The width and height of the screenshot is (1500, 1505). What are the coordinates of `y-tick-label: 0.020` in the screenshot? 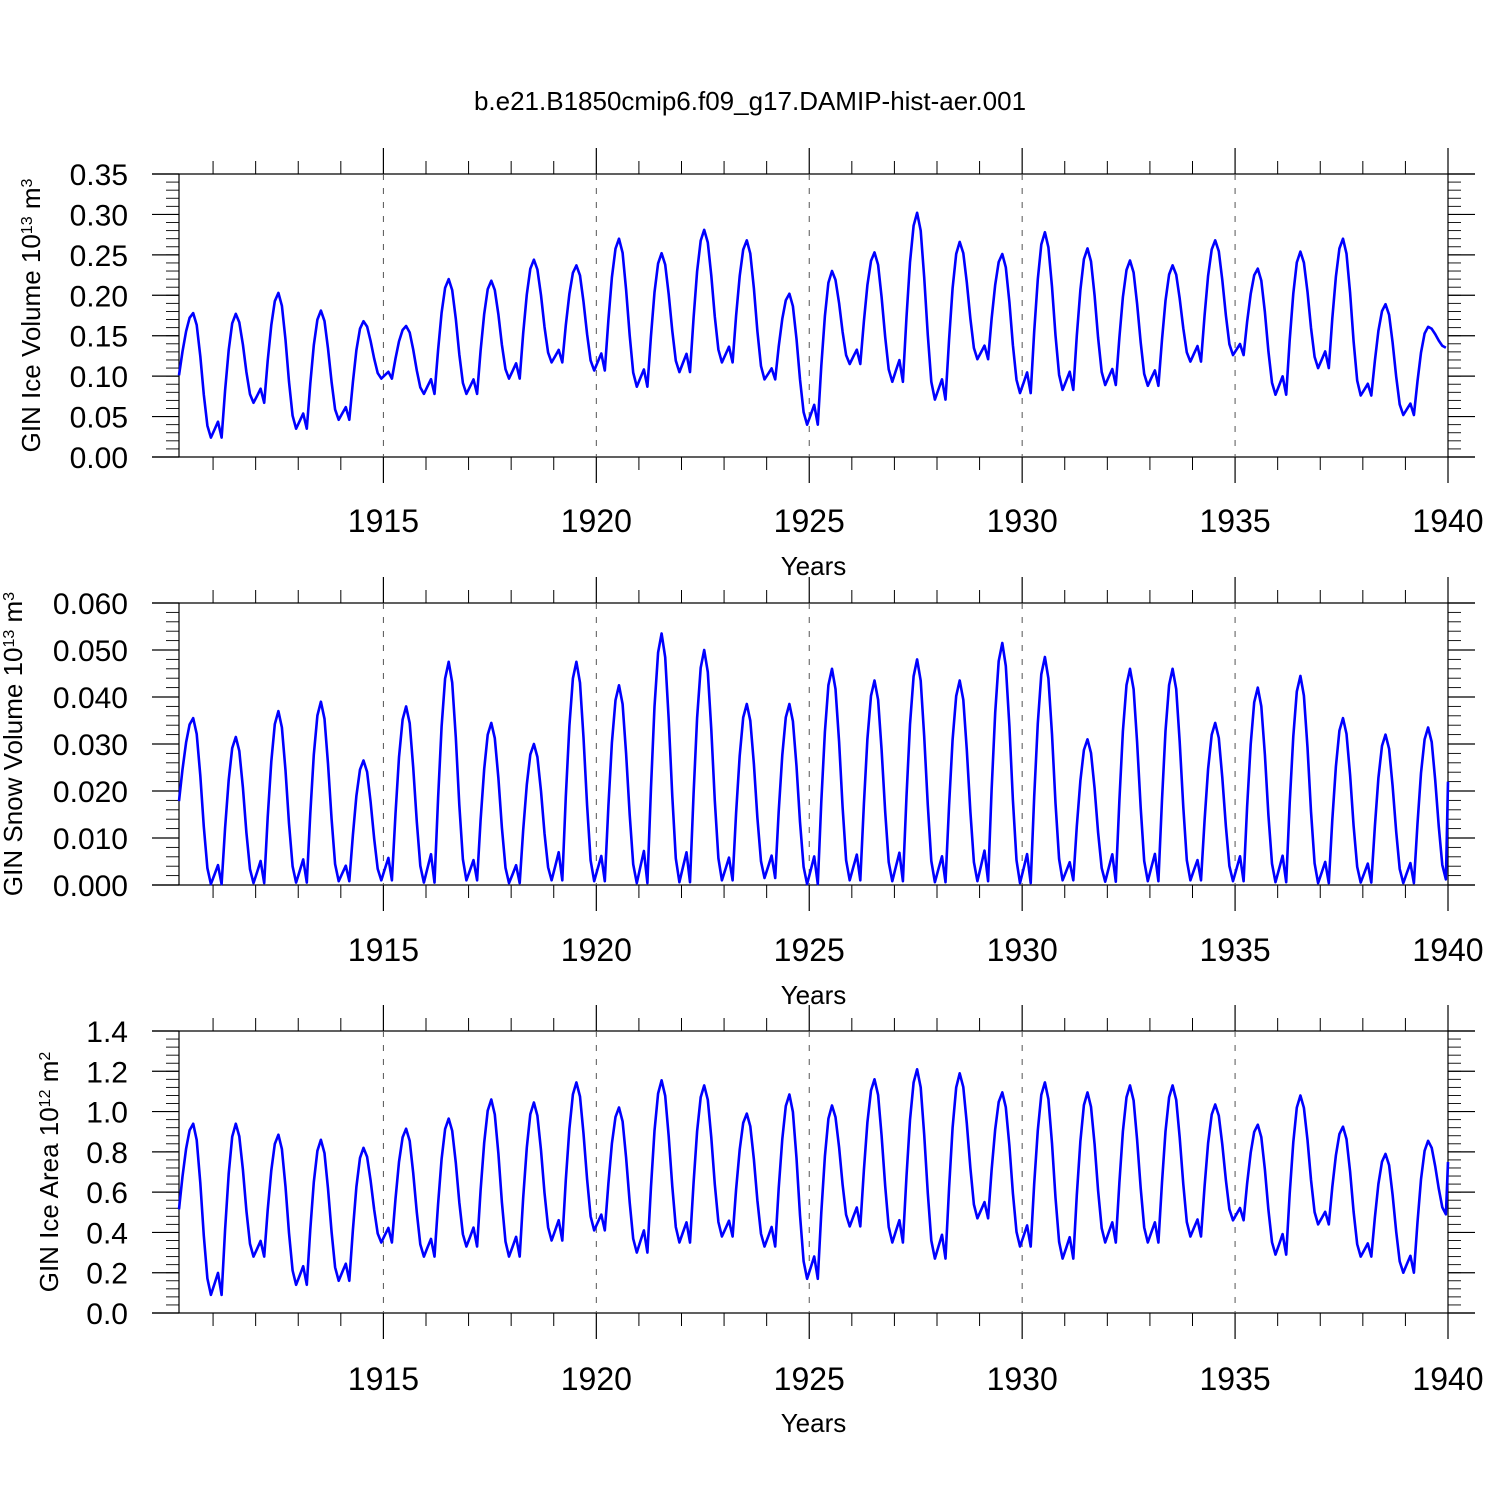 It's located at (90, 792).